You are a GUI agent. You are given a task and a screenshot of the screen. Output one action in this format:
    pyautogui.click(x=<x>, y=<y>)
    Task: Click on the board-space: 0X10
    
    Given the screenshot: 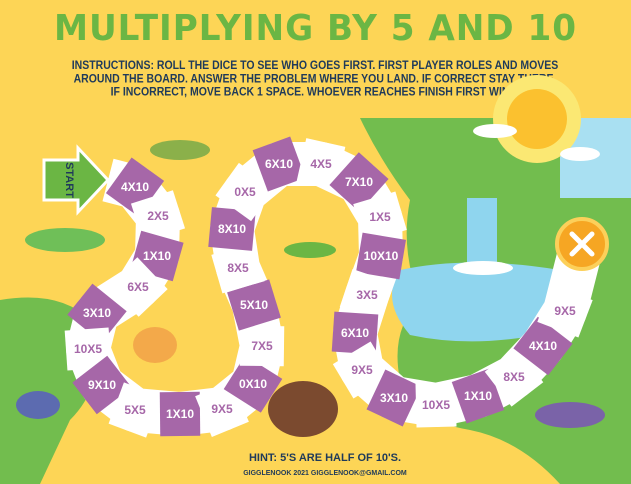 What is the action you would take?
    pyautogui.click(x=253, y=384)
    